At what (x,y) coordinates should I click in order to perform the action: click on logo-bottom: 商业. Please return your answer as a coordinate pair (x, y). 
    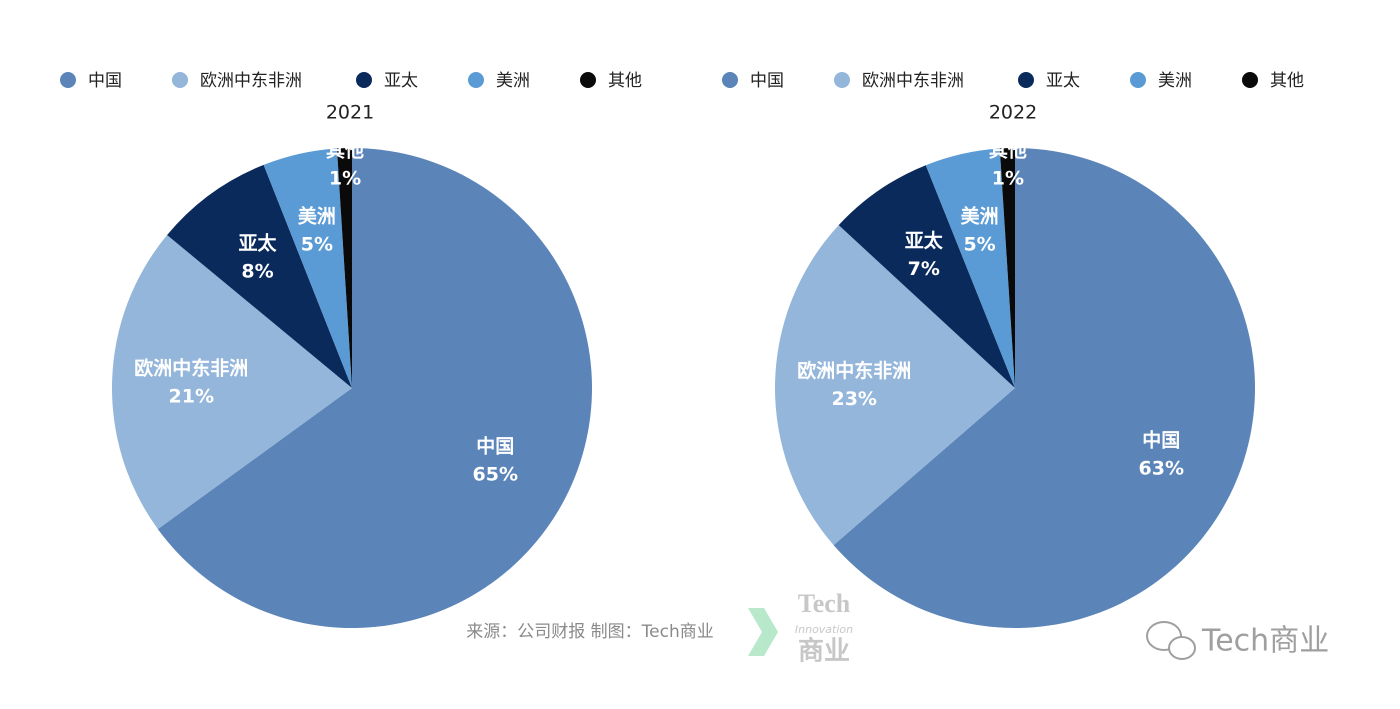
    Looking at the image, I should click on (824, 651).